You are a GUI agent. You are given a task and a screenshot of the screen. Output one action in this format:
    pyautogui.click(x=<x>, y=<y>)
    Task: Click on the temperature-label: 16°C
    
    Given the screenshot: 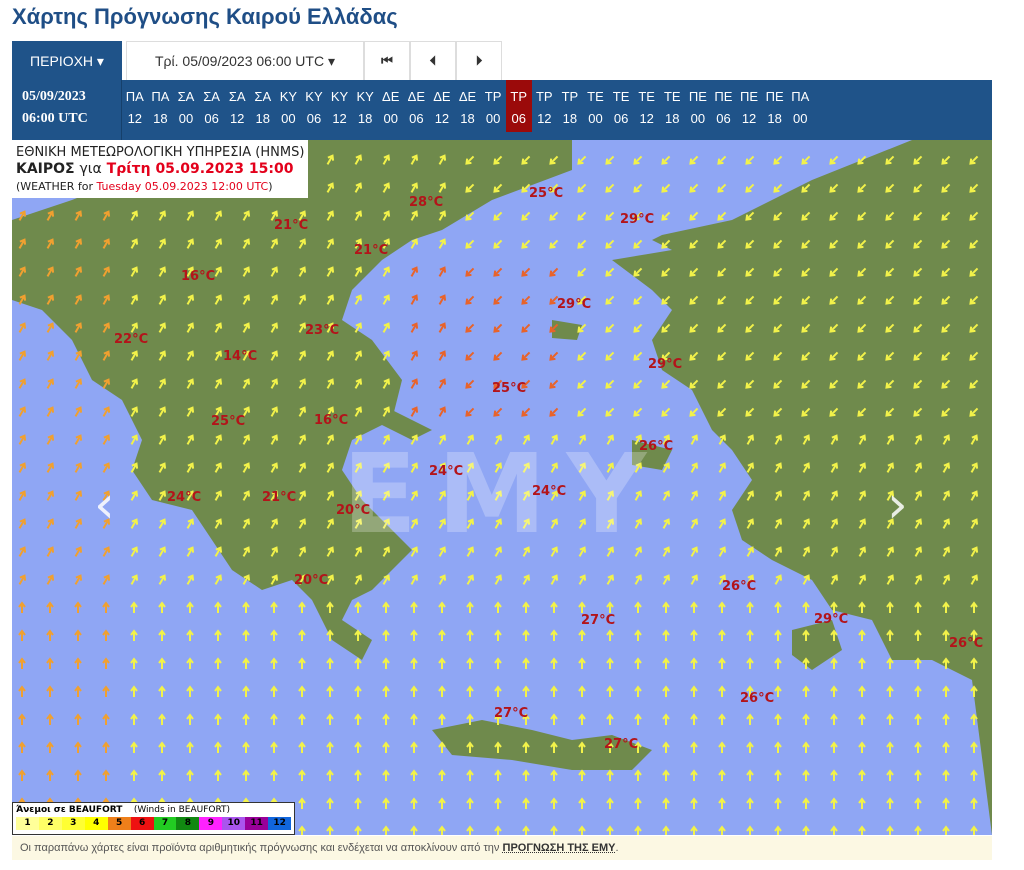 What is the action you would take?
    pyautogui.click(x=198, y=276)
    